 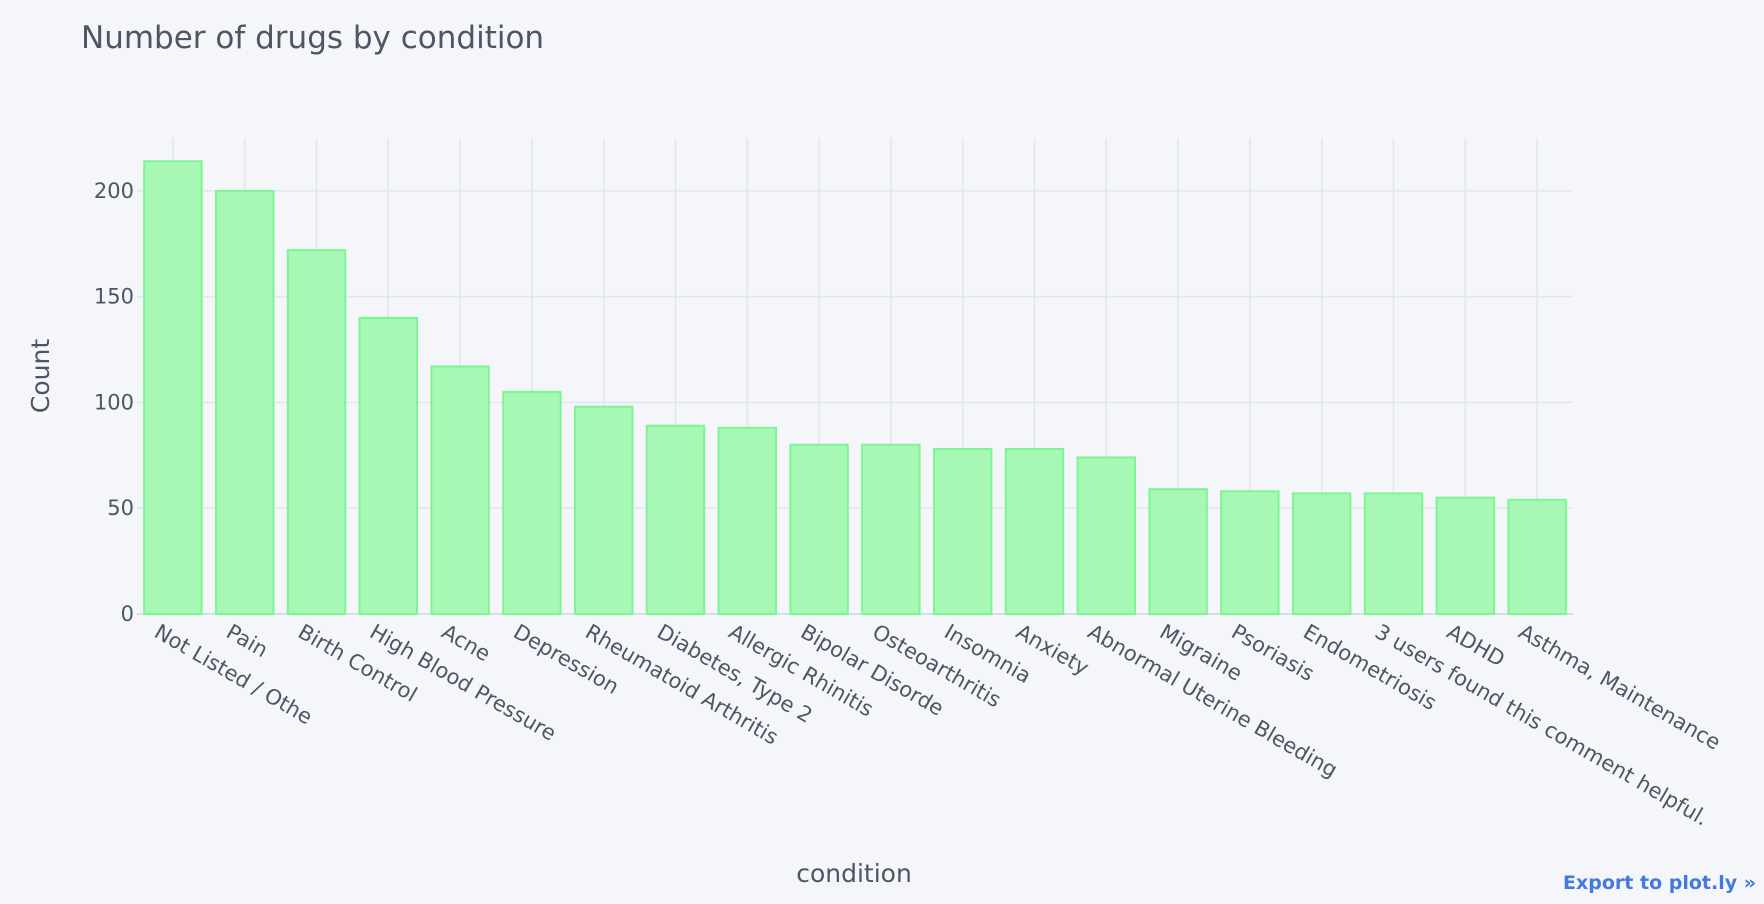 What do you see at coordinates (120, 508) in the screenshot?
I see `y-tick-label: 50` at bounding box center [120, 508].